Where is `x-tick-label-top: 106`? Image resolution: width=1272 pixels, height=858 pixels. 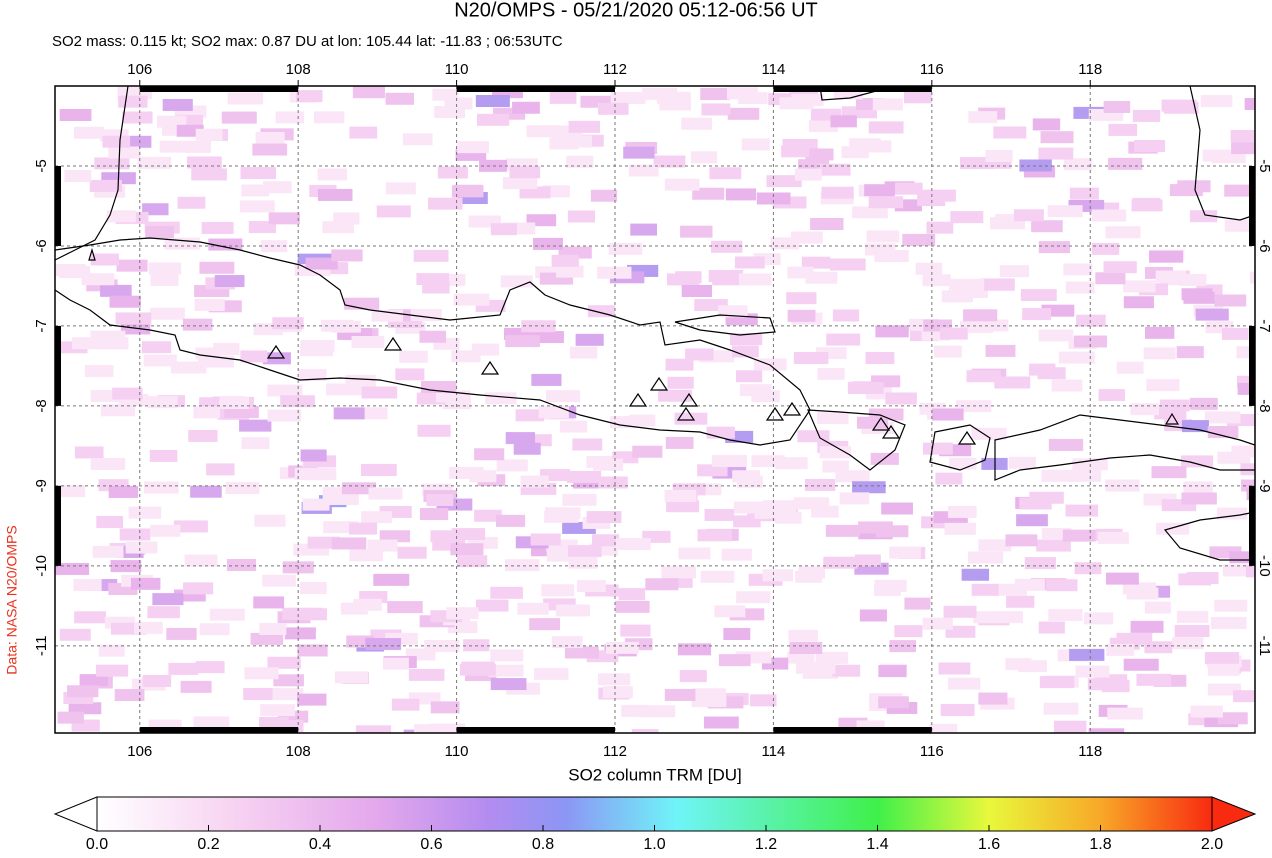 x-tick-label-top: 106 is located at coordinates (139, 69).